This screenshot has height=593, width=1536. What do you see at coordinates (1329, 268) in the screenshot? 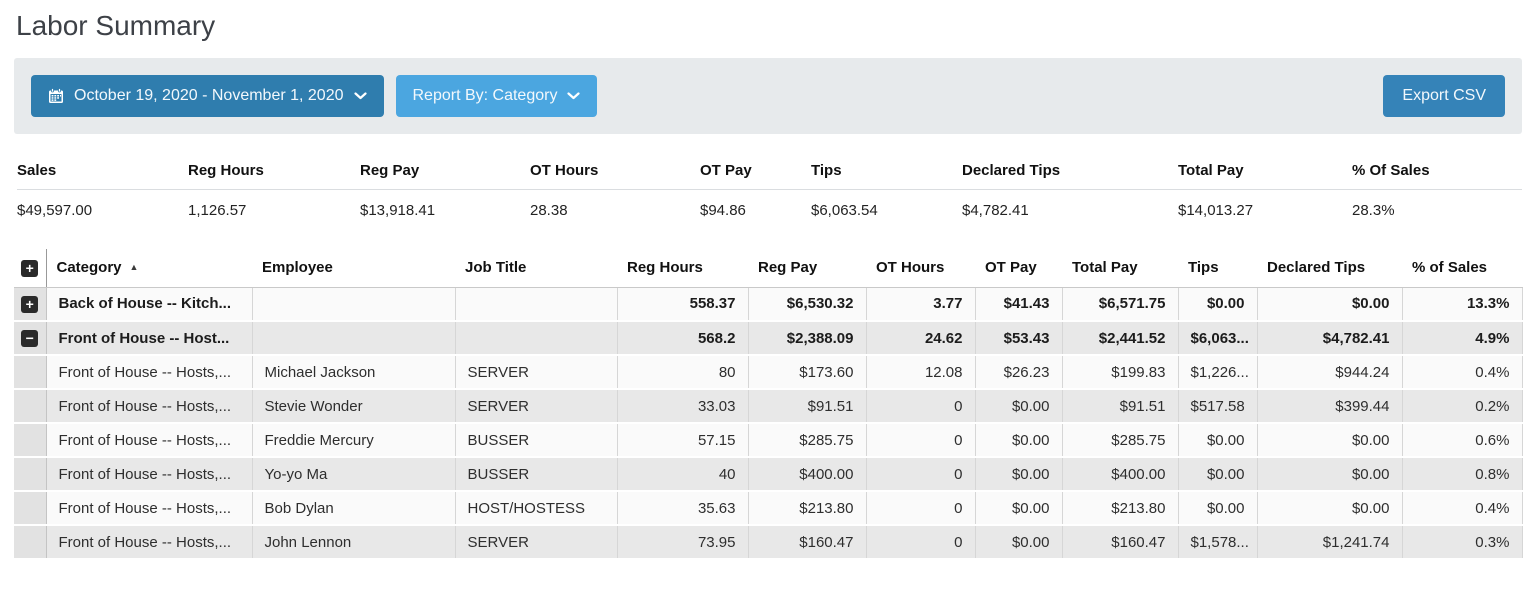
I see `column-header-declared-tips: Declared Tips` at bounding box center [1329, 268].